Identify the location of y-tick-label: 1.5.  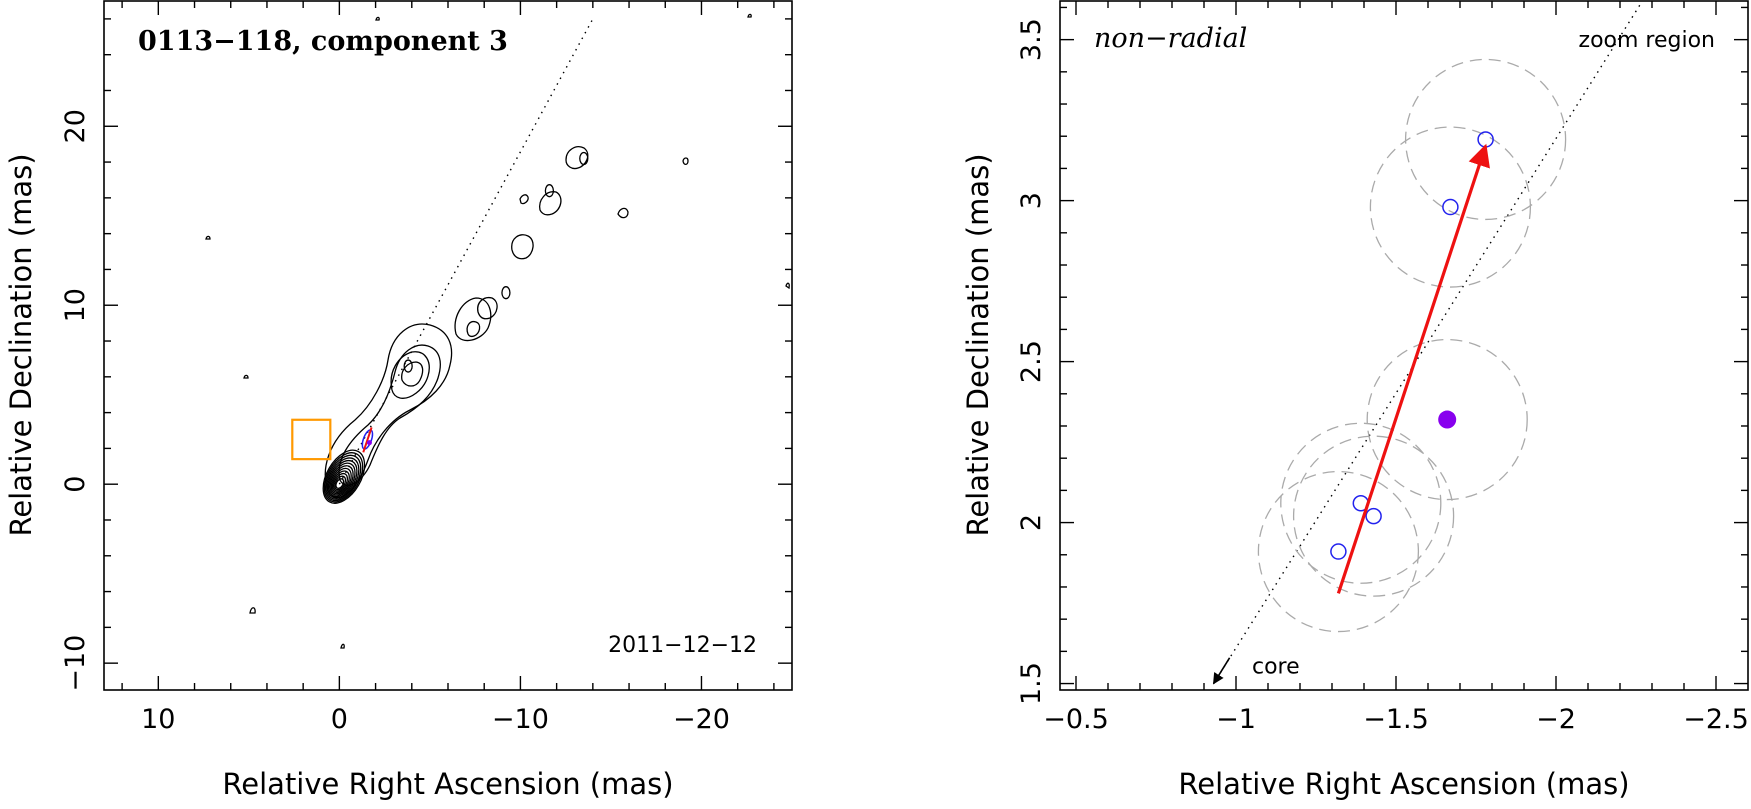
(1031, 683).